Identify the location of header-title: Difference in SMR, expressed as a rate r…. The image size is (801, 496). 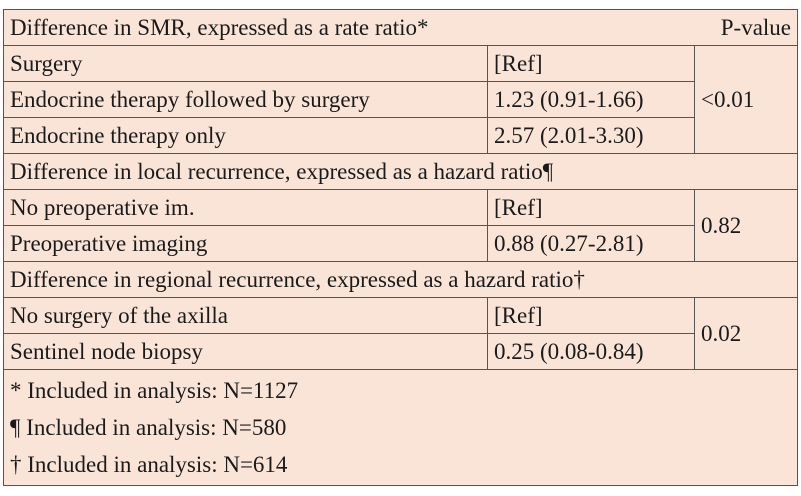
(219, 27).